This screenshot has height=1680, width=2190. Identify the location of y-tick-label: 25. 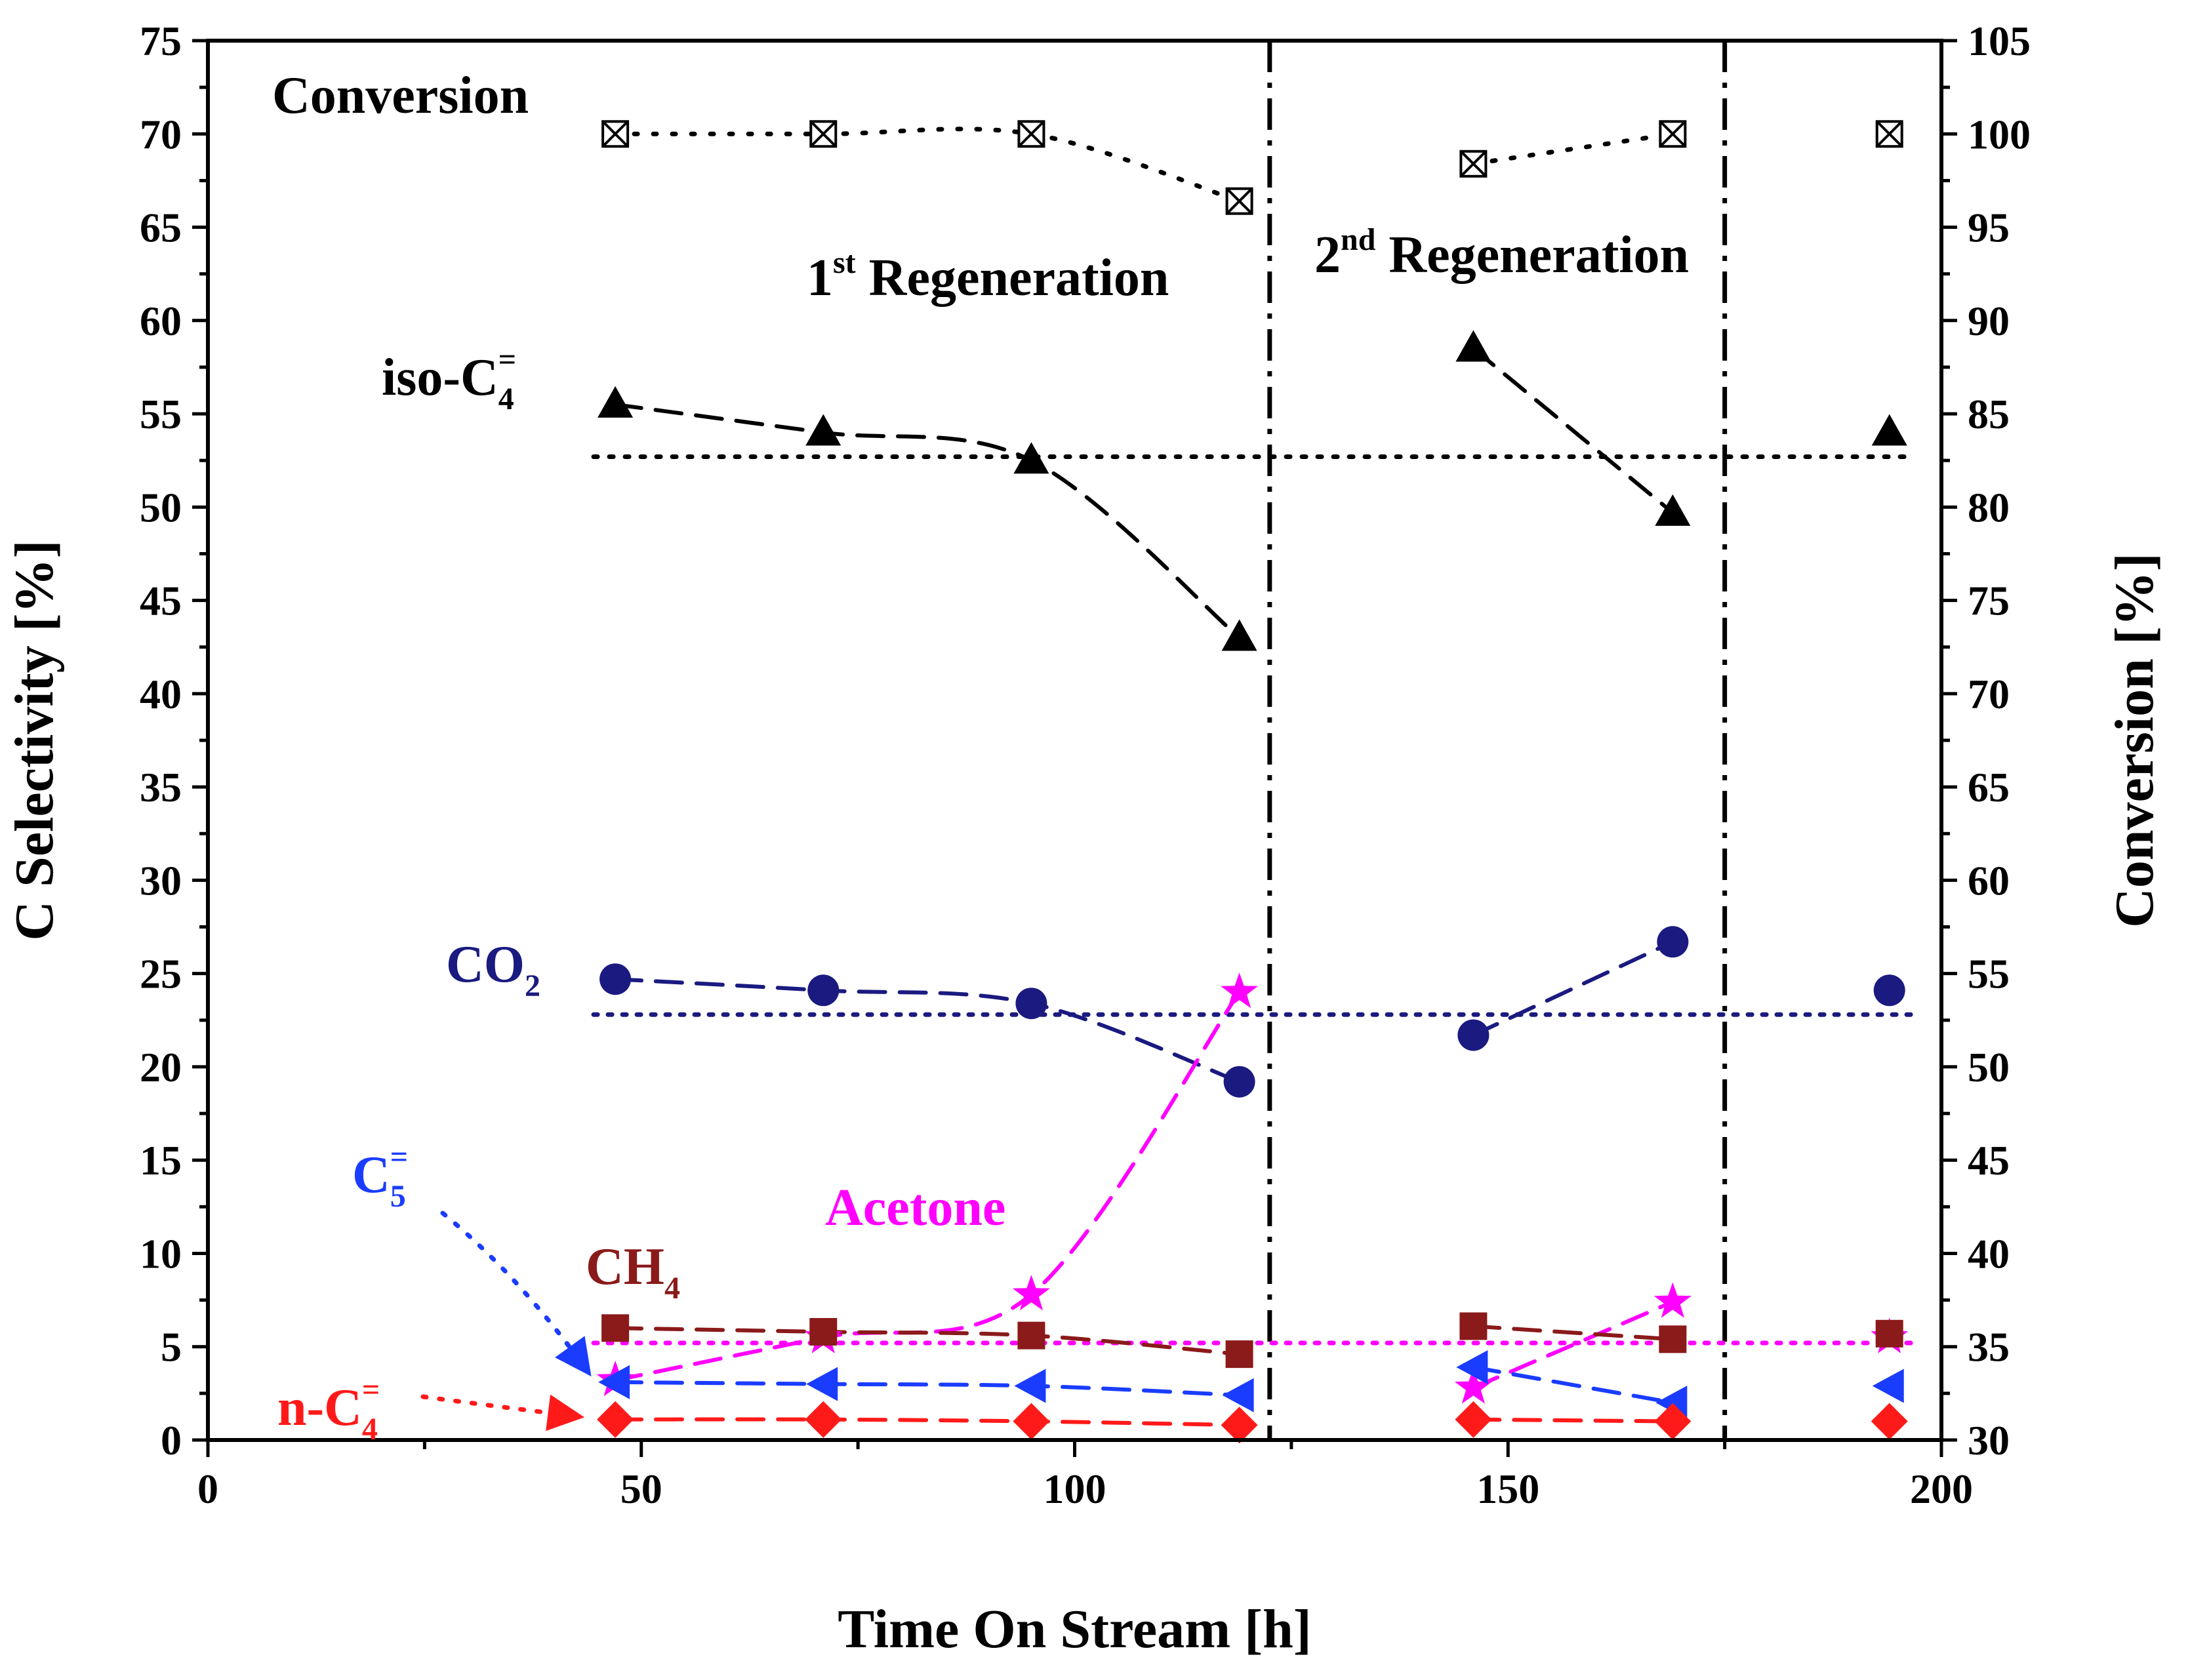
(161, 974).